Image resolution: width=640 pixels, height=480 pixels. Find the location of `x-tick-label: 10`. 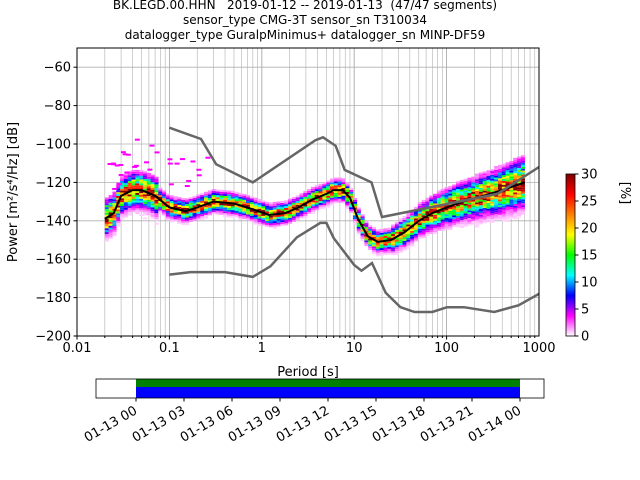

x-tick-label: 10 is located at coordinates (354, 348).